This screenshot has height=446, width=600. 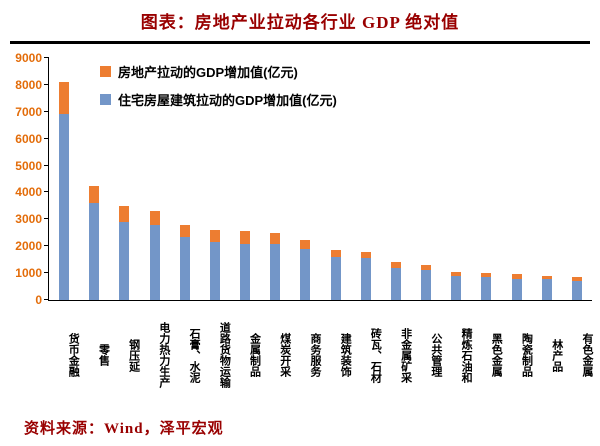 I want to click on y-axis-tick-label: 2000, so click(x=28, y=246).